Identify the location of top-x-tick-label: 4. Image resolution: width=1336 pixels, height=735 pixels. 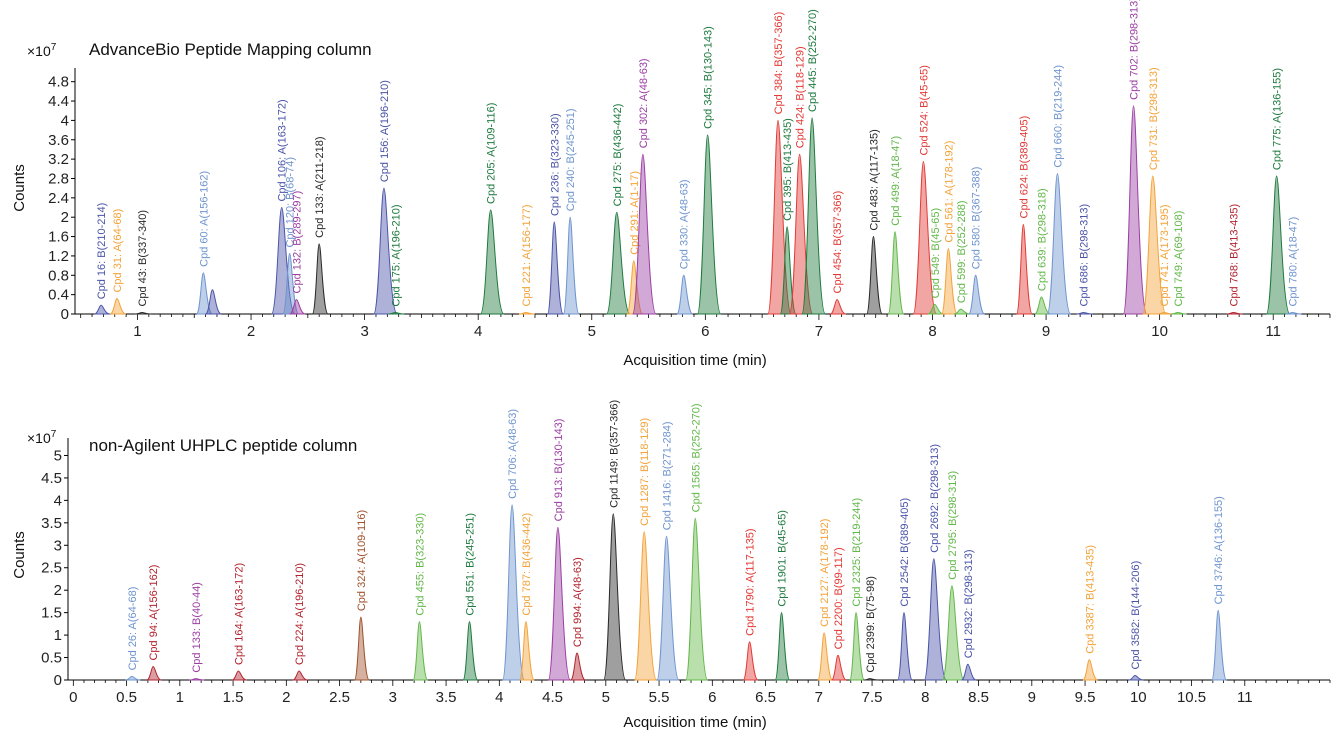
(478, 331).